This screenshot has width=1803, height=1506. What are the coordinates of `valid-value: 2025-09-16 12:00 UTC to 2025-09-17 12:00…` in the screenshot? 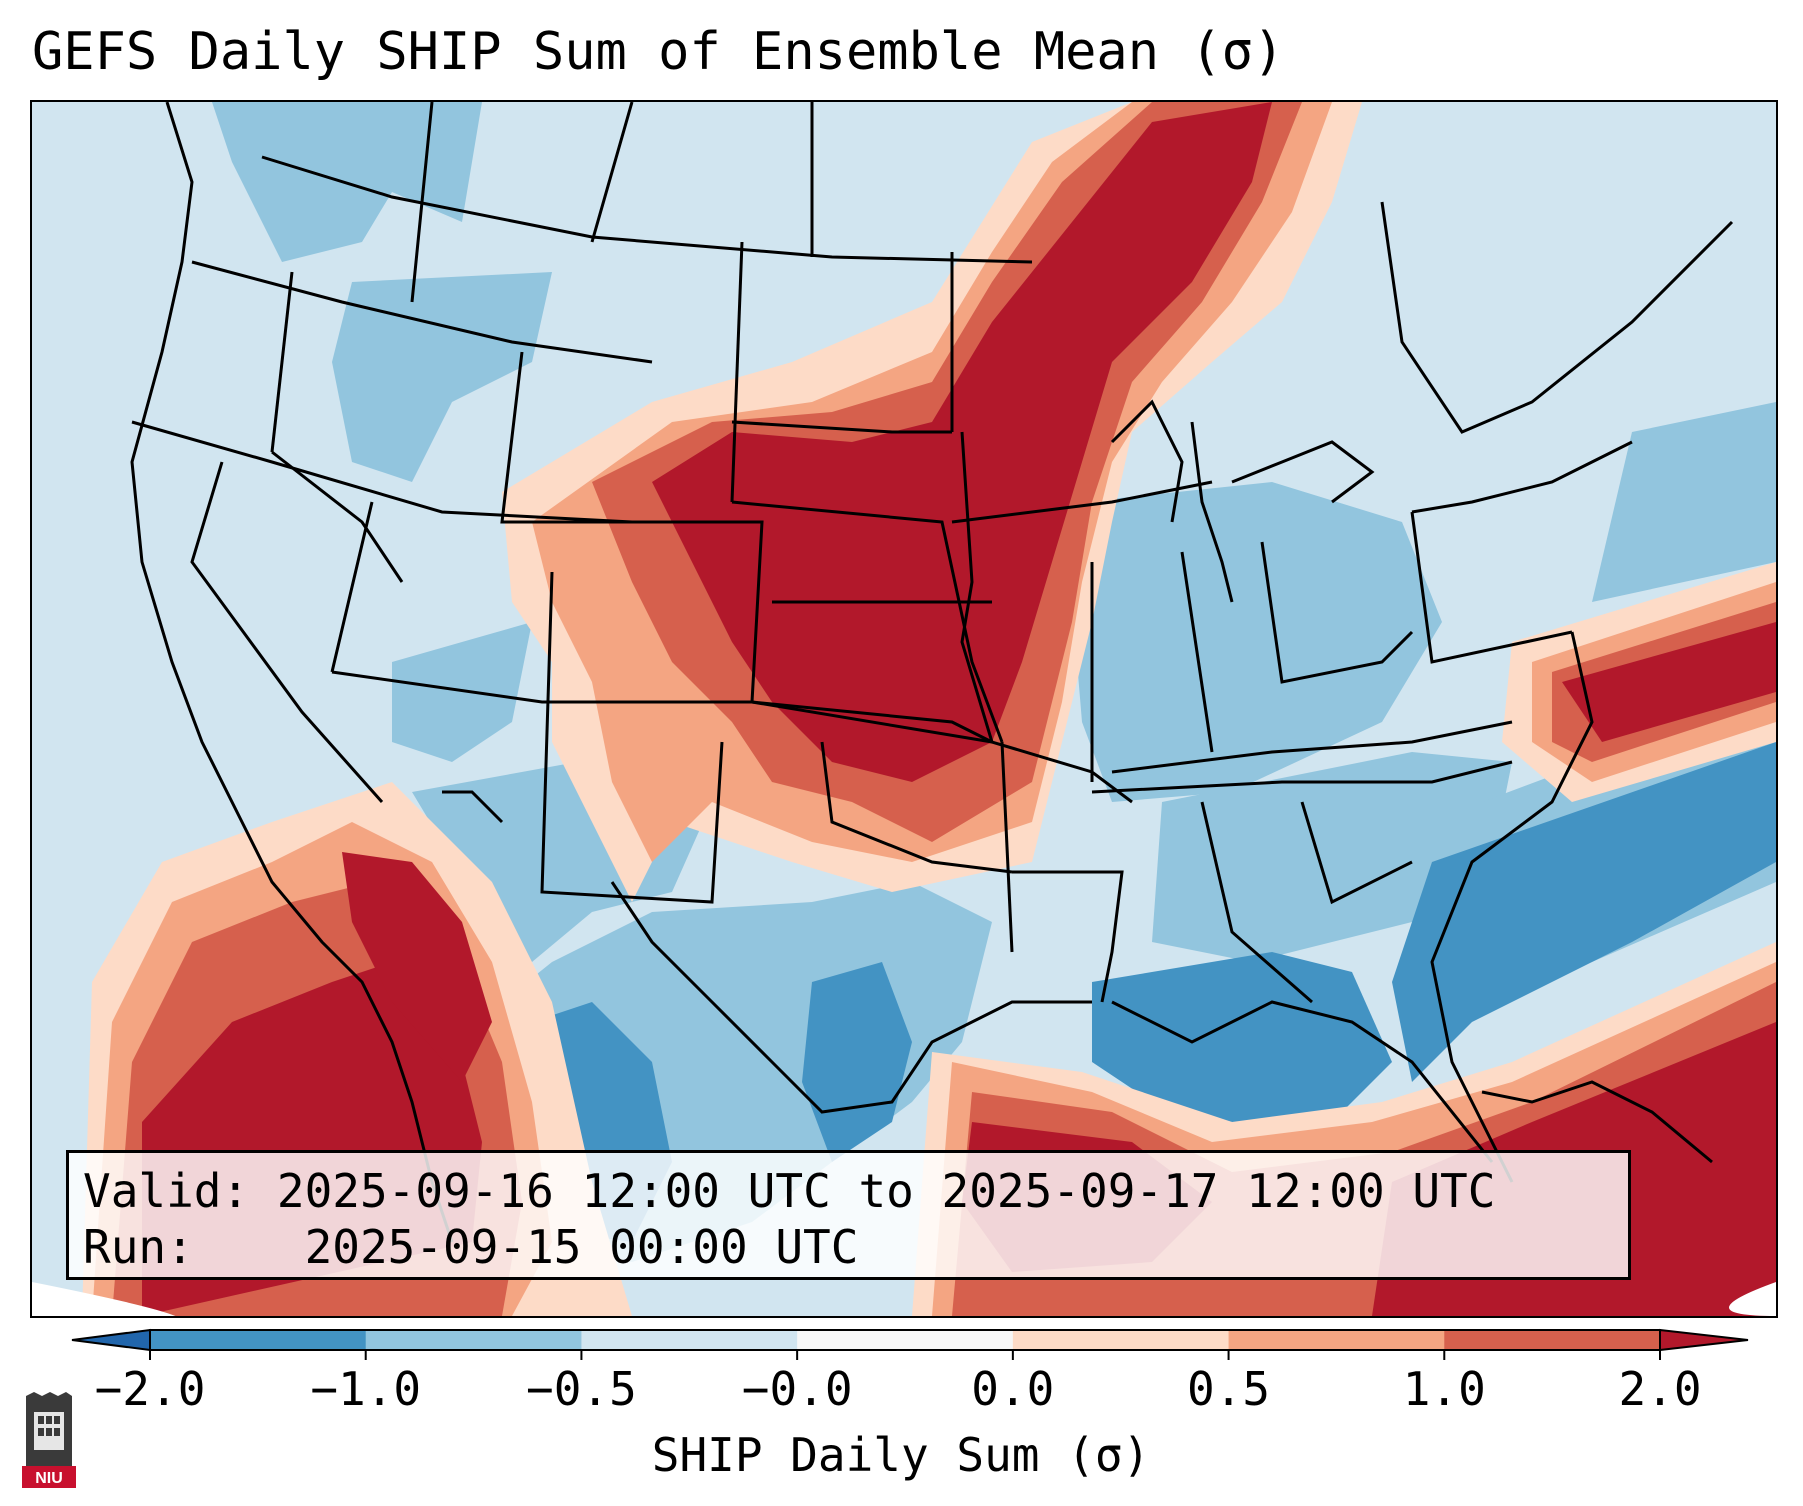 It's located at (886, 1191).